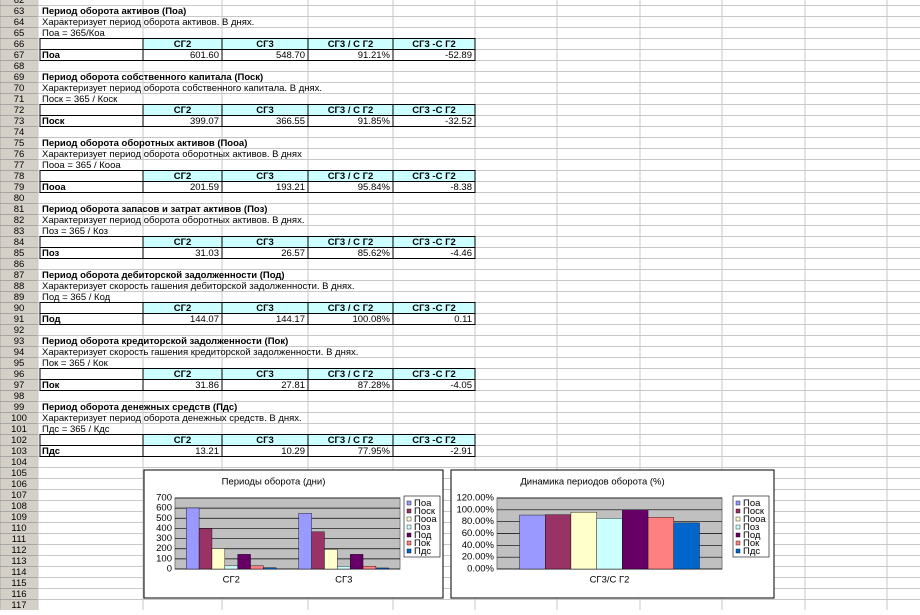  I want to click on x-tick-label: СГ3/С Г2, so click(610, 580).